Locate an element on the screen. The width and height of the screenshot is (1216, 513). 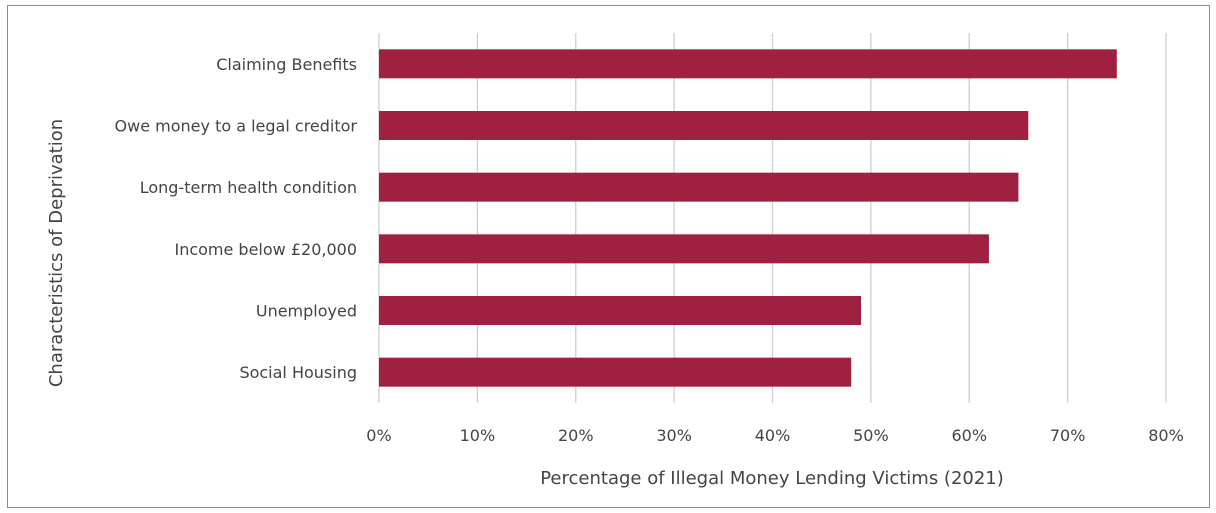
x-tick-label: 80% is located at coordinates (1166, 435).